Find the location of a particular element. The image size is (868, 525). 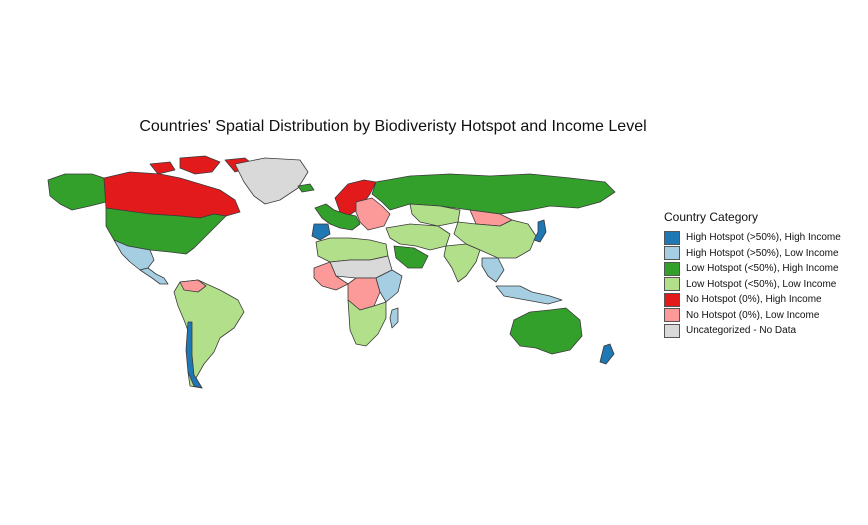

region-alaska is located at coordinates (77, 192).